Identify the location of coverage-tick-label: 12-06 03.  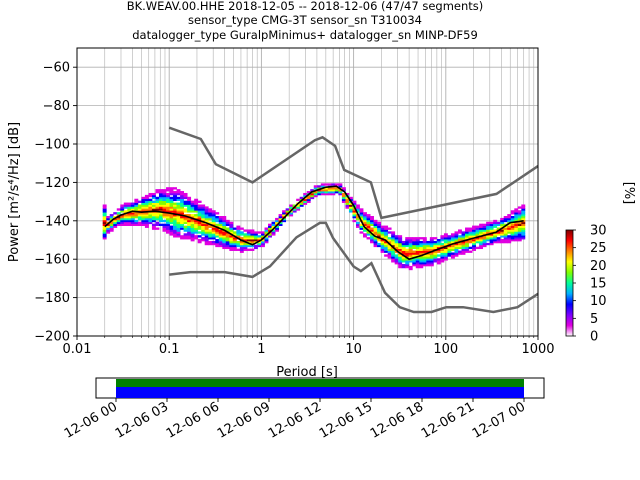
(142, 420).